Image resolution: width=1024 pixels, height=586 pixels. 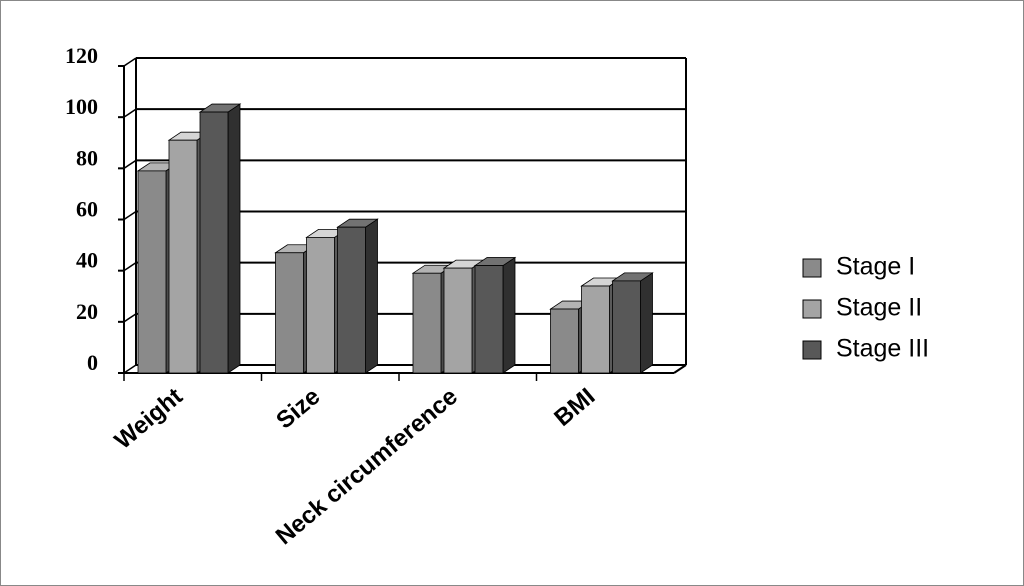 I want to click on legend-label: Stage I, so click(x=875, y=267).